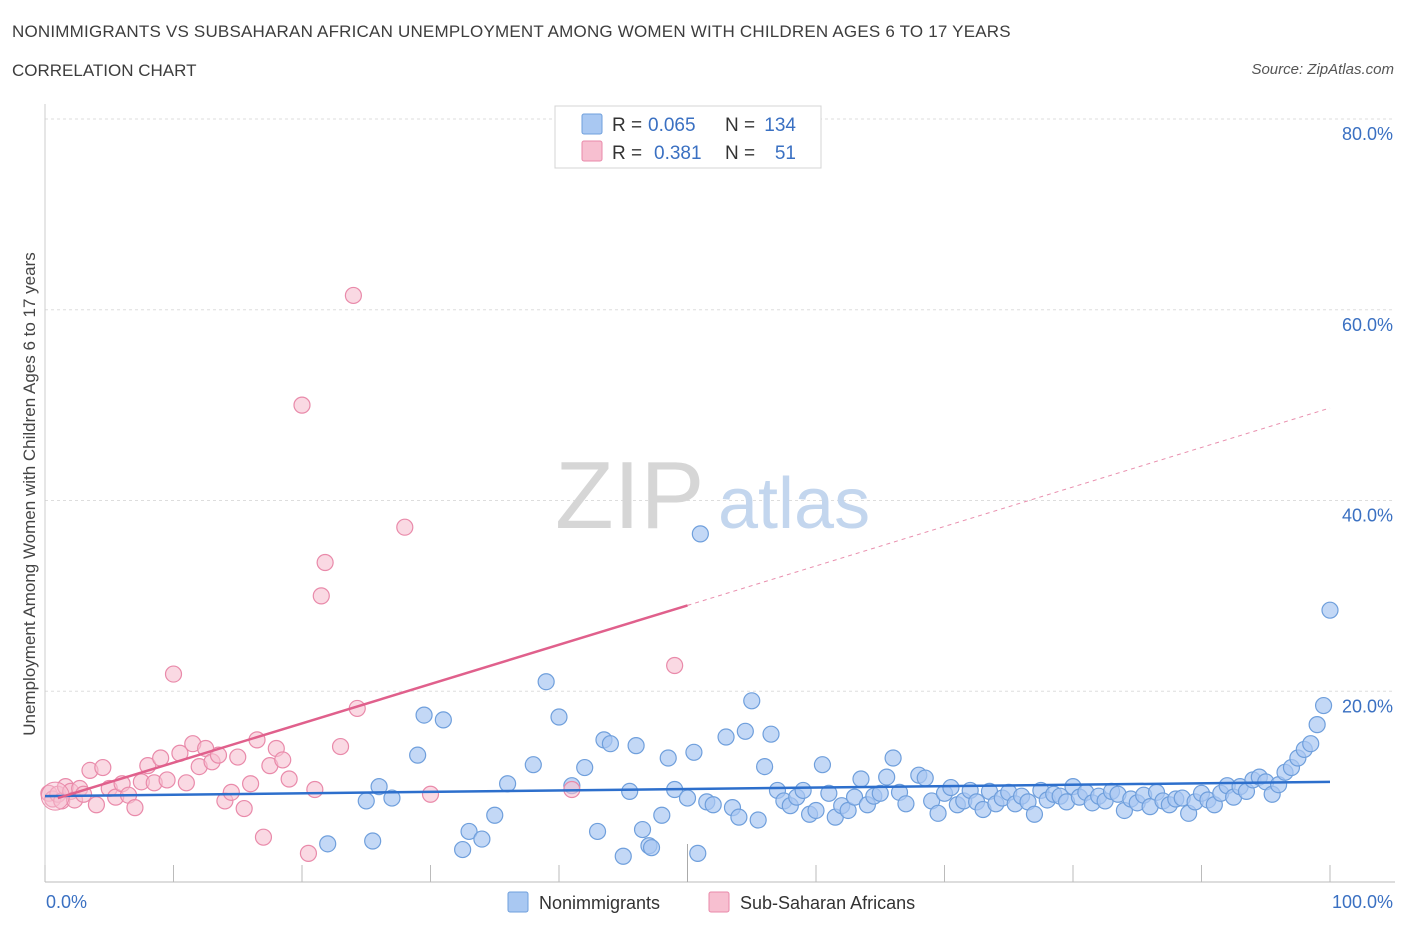 This screenshot has height=930, width=1406. I want to click on stats-r-label-1: R =, so click(627, 125).